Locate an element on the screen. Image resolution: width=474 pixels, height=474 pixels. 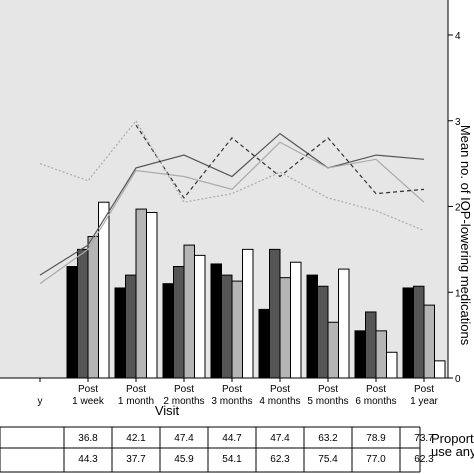
table-cell: 44.7 is located at coordinates (232, 438).